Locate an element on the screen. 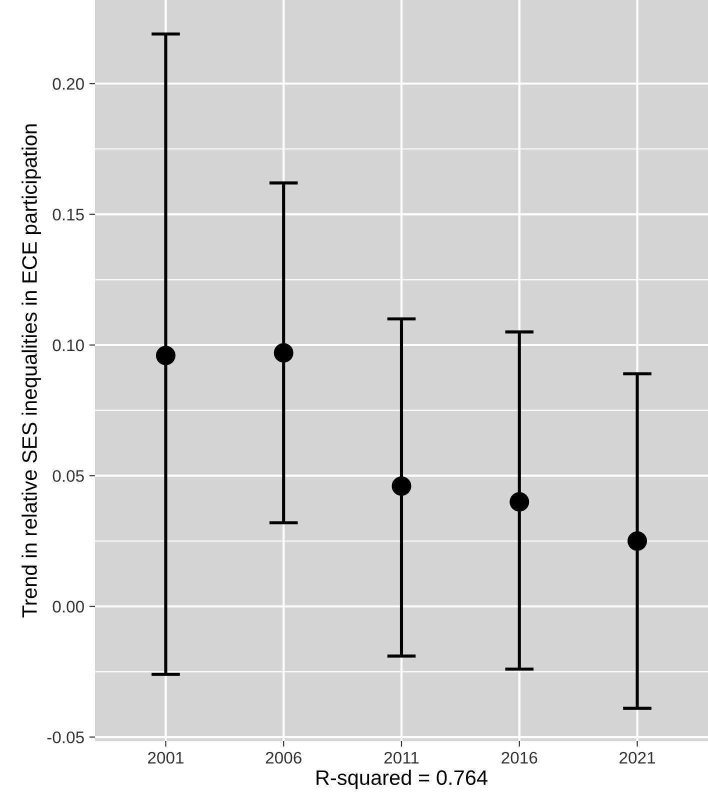 Image resolution: width=708 pixels, height=803 pixels. x-axis-title: R-squared = 0.764 is located at coordinates (402, 780).